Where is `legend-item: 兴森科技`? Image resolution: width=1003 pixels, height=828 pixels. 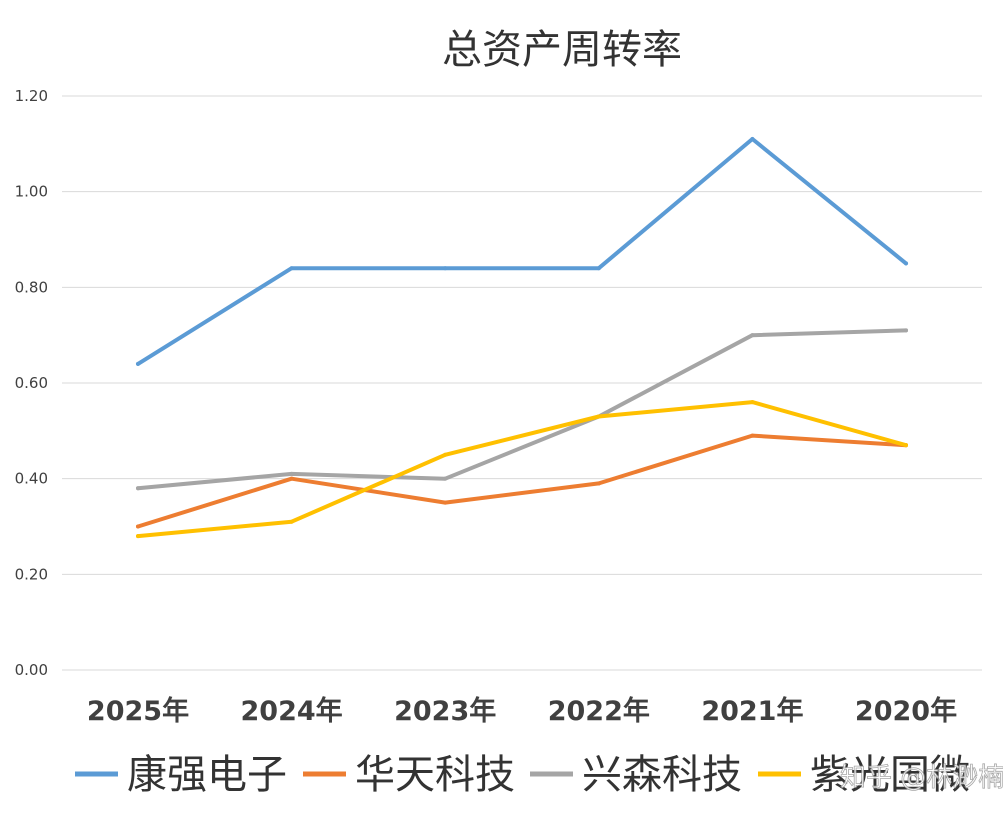
legend-item: 兴森科技 is located at coordinates (636, 775).